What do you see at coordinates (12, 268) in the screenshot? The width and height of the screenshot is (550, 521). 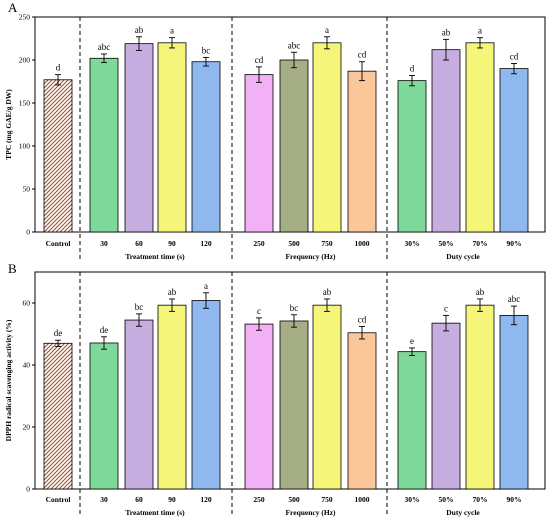 I see `panel-letter: B` at bounding box center [12, 268].